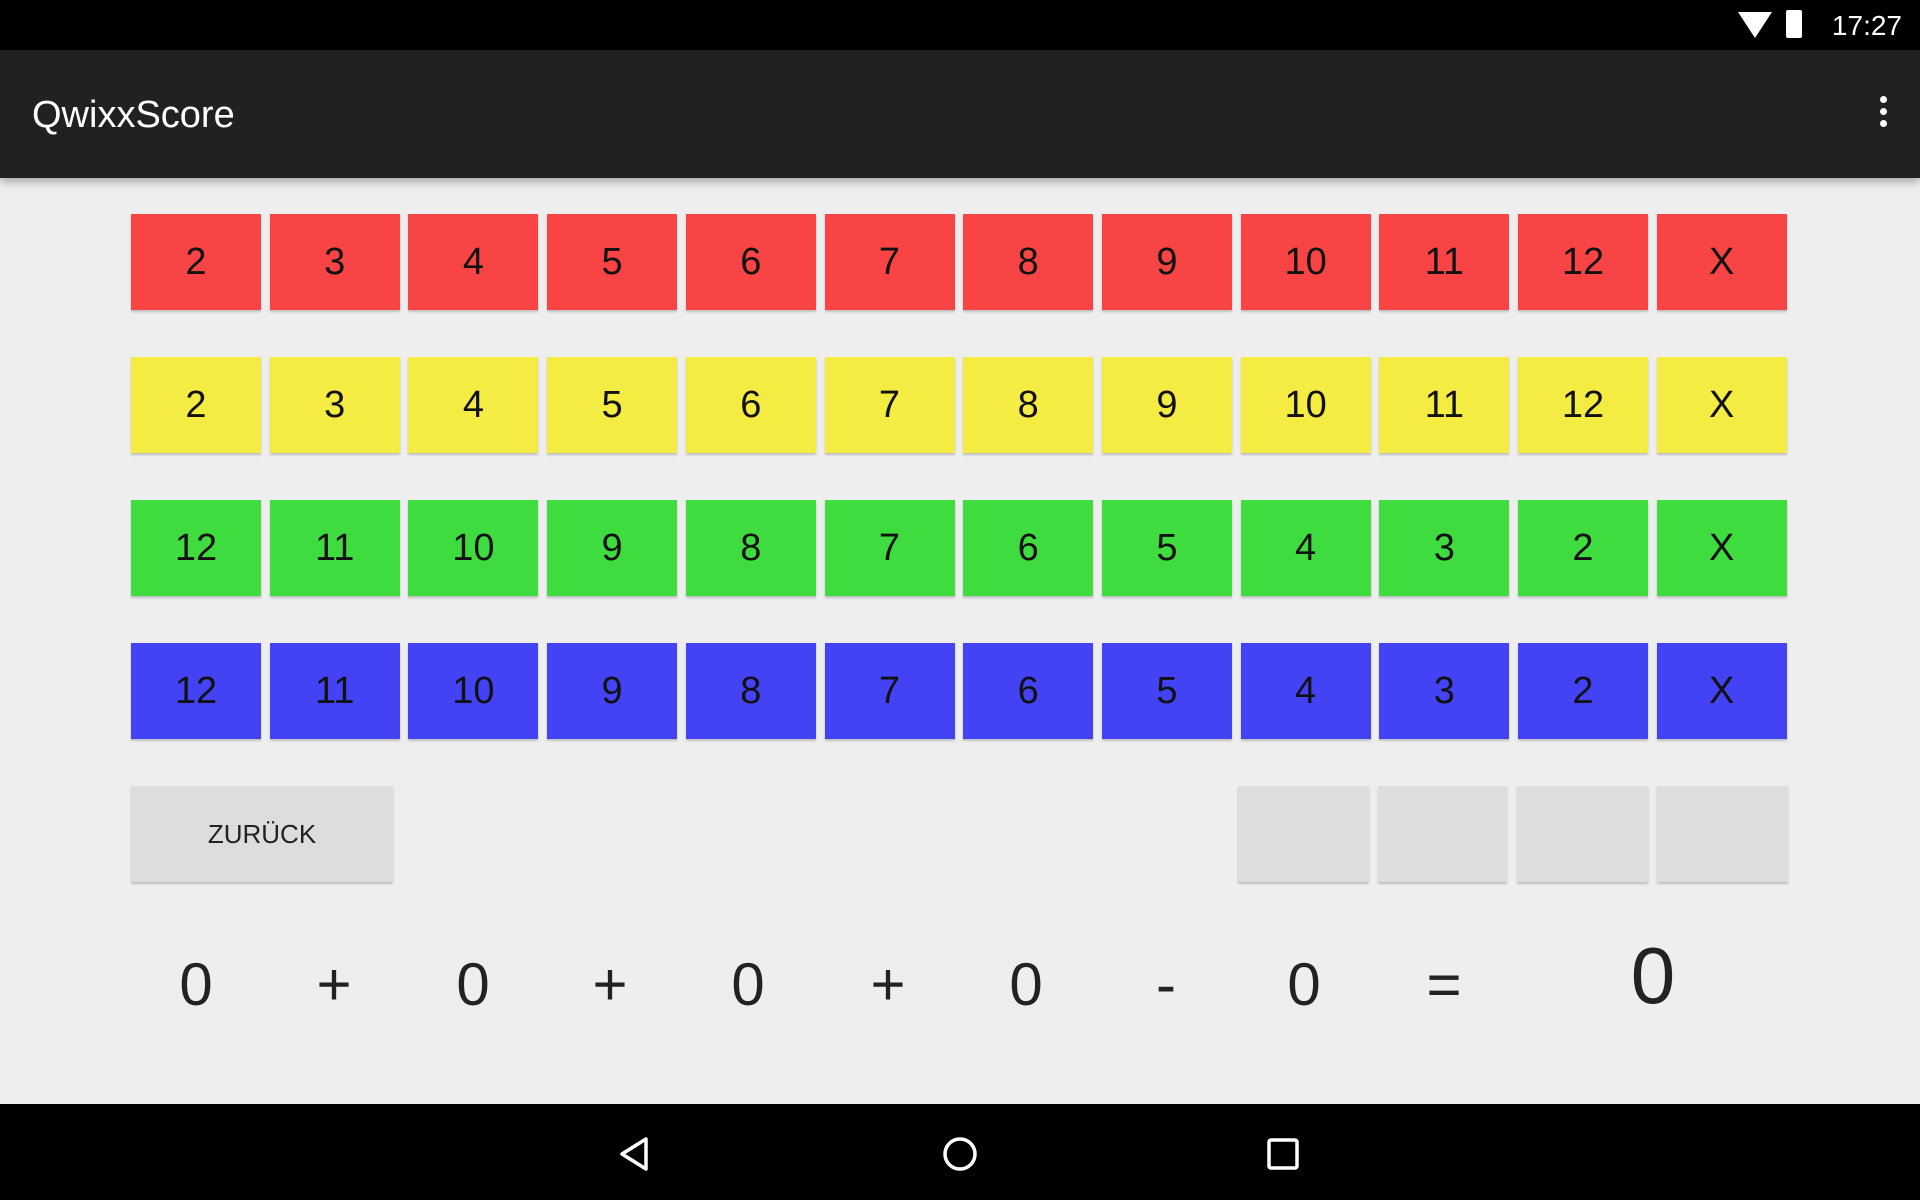 Image resolution: width=1920 pixels, height=1200 pixels. I want to click on cell-yellow-2: 2, so click(196, 405).